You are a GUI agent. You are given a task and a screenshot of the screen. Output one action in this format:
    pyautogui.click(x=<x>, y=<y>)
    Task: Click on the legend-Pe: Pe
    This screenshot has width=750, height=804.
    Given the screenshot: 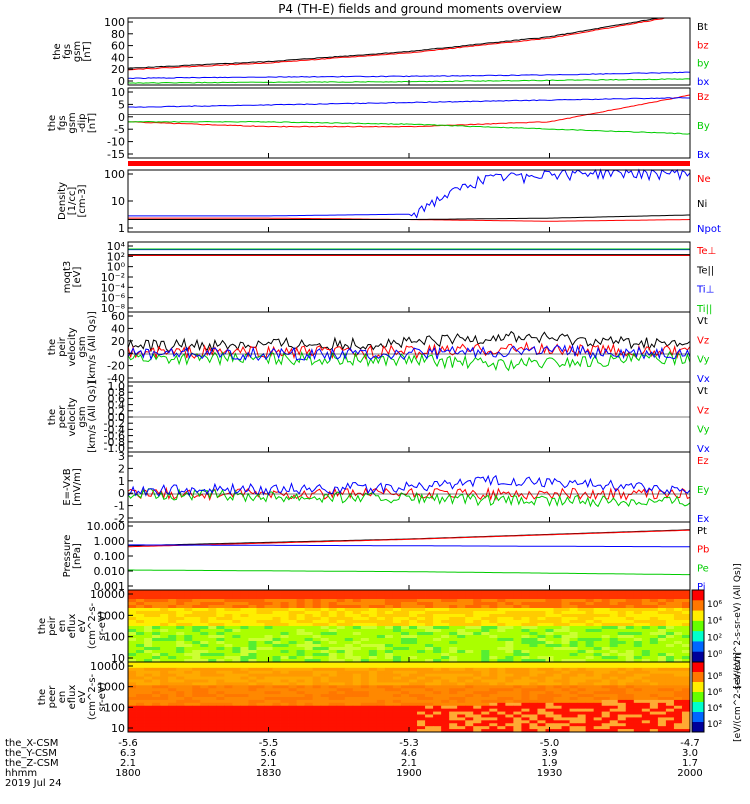 What is the action you would take?
    pyautogui.click(x=703, y=568)
    